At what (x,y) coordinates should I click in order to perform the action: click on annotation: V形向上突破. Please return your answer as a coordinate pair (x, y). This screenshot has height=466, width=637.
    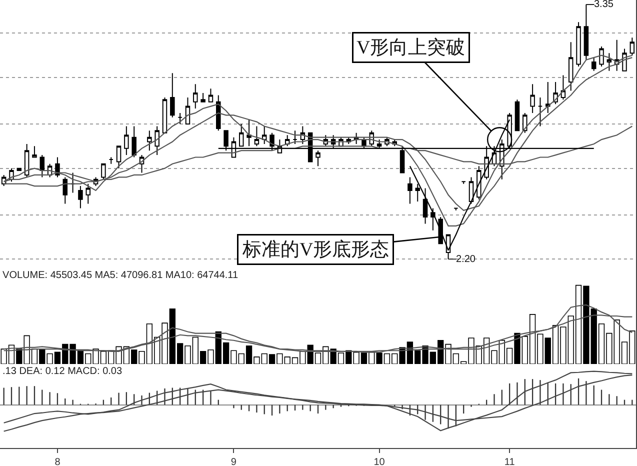
    Looking at the image, I should click on (411, 47).